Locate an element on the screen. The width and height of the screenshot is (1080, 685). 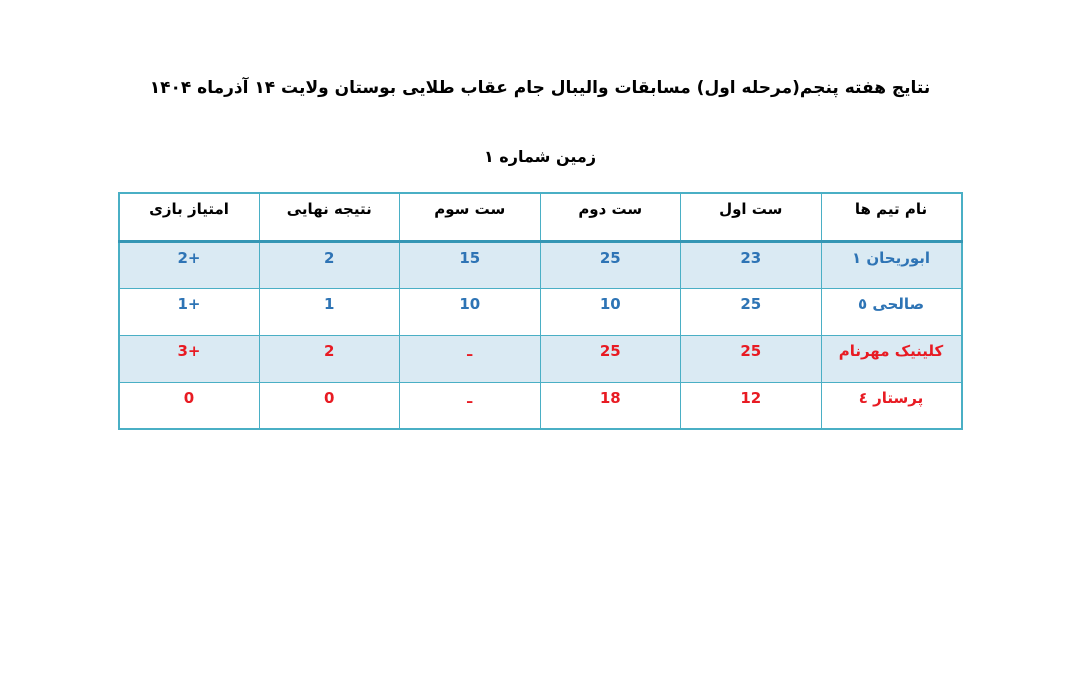
col-header-game-points: امتیاز بازی is located at coordinates (189, 217).